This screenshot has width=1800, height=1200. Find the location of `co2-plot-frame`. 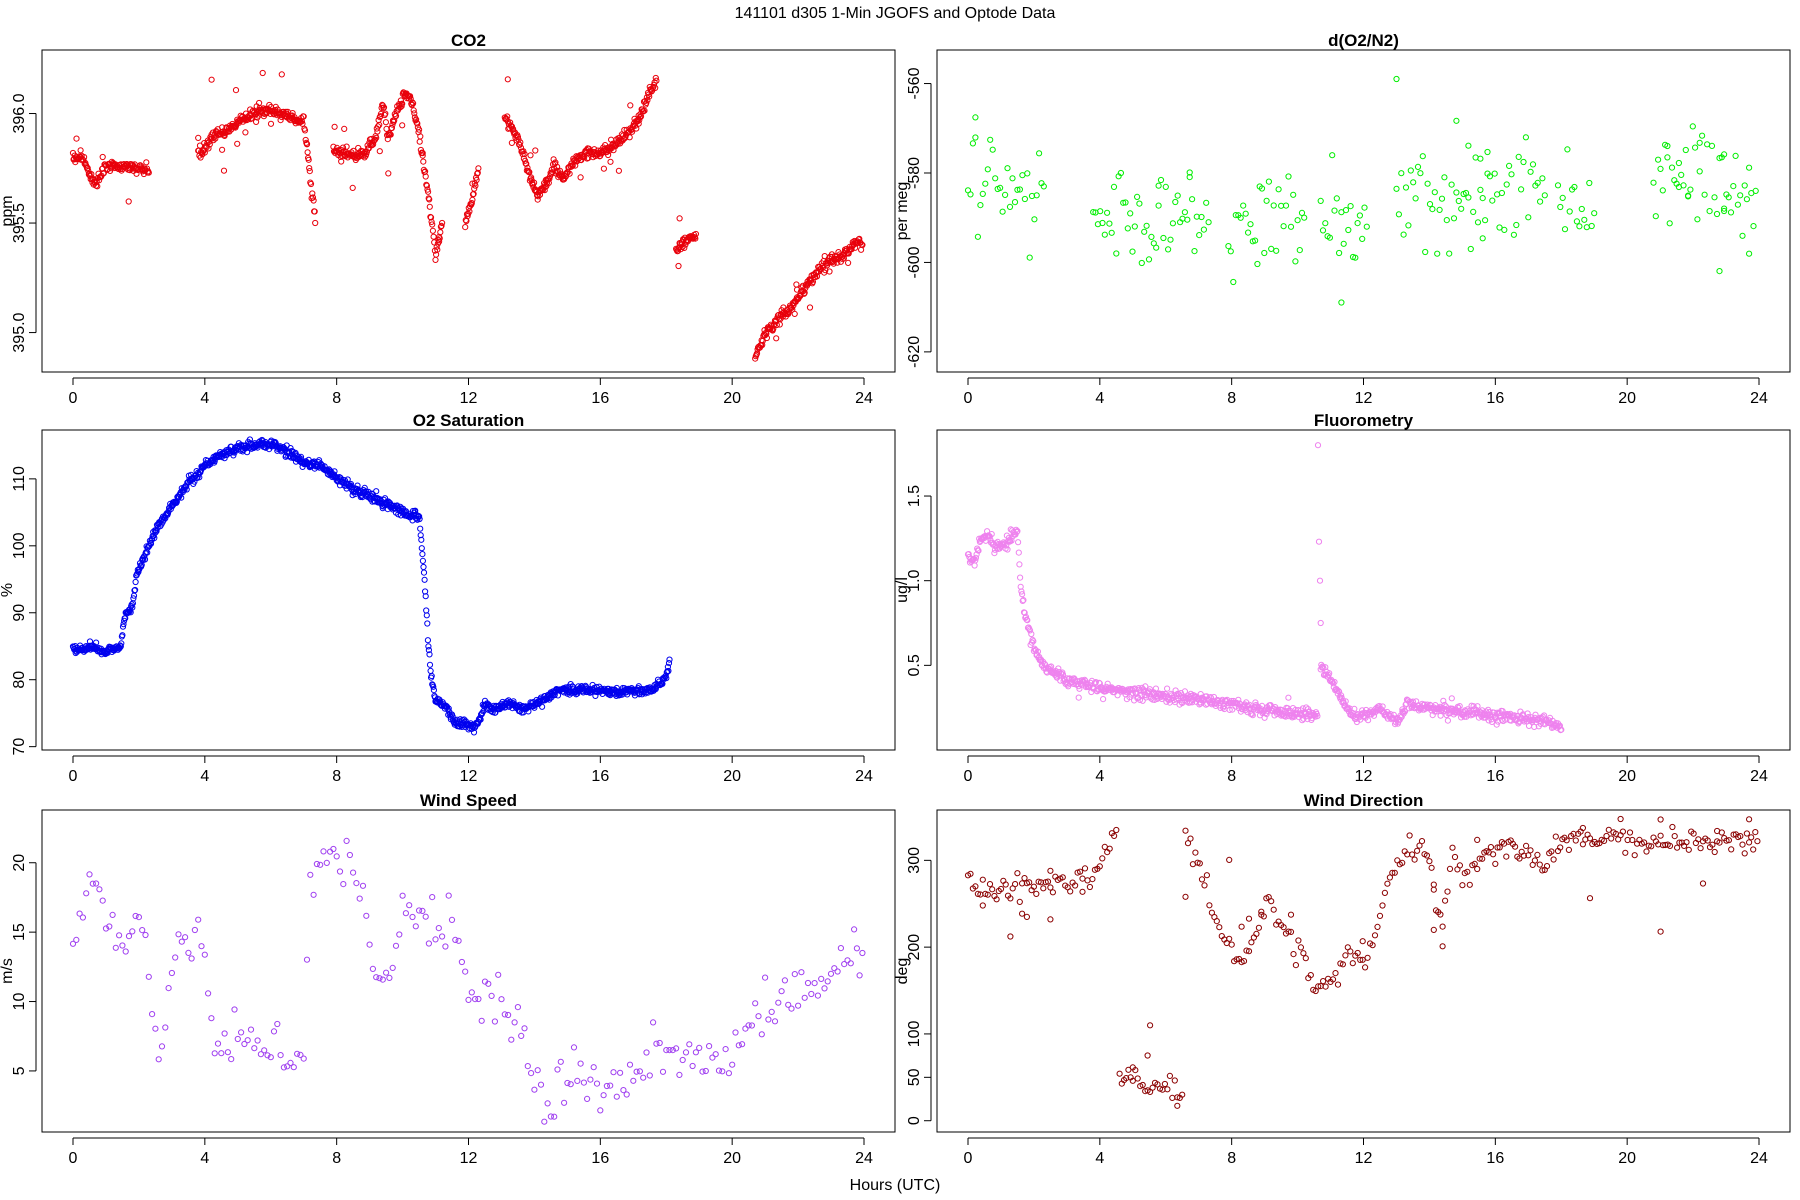

co2-plot-frame is located at coordinates (468, 211).